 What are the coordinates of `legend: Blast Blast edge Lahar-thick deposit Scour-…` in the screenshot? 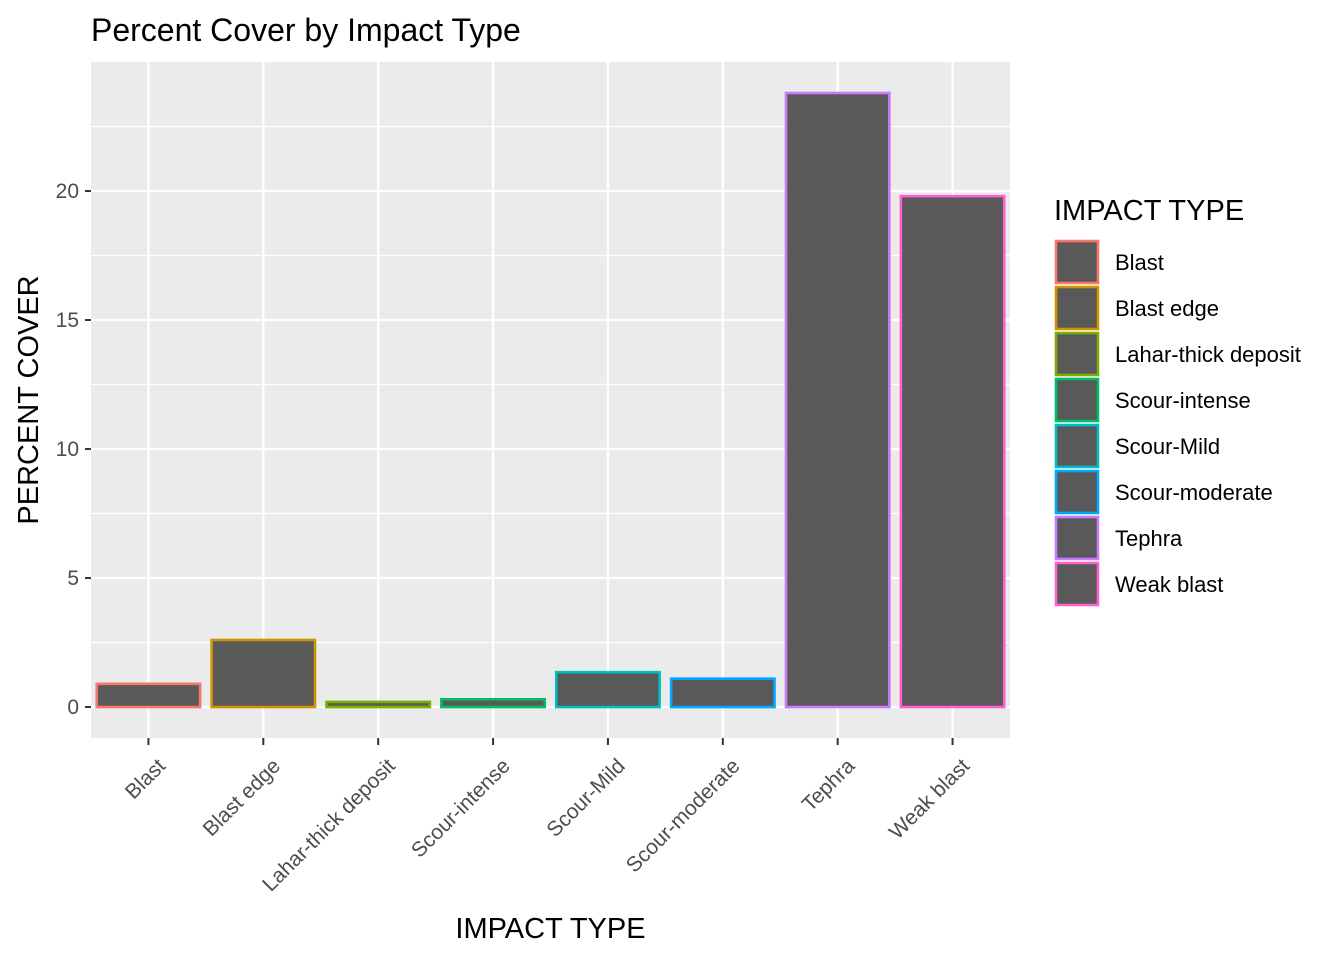 It's located at (1177, 423).